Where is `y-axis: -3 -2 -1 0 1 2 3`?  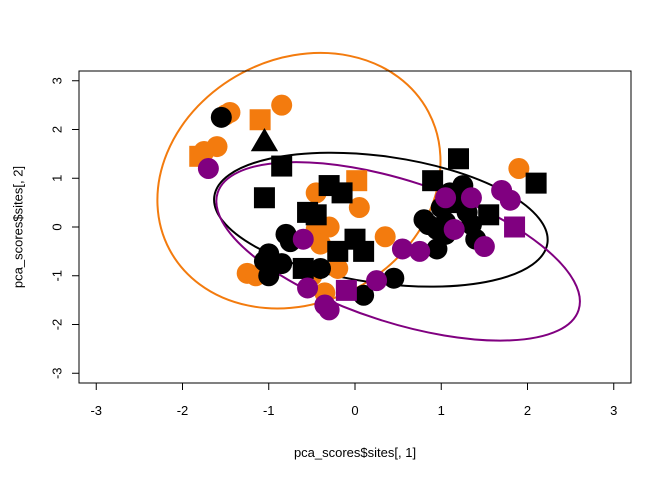 y-axis: -3 -2 -1 0 1 2 3 is located at coordinates (65, 228).